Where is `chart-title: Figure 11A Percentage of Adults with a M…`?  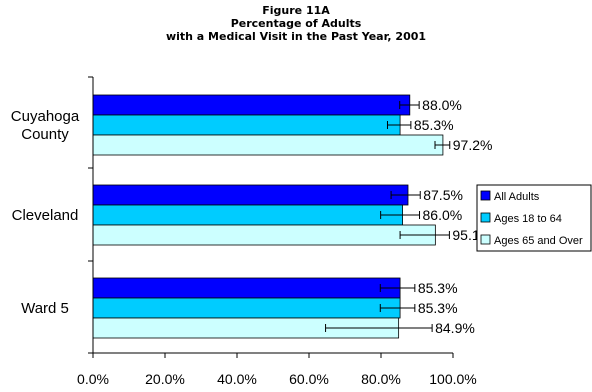 chart-title: Figure 11A Percentage of Adults with a M… is located at coordinates (296, 23).